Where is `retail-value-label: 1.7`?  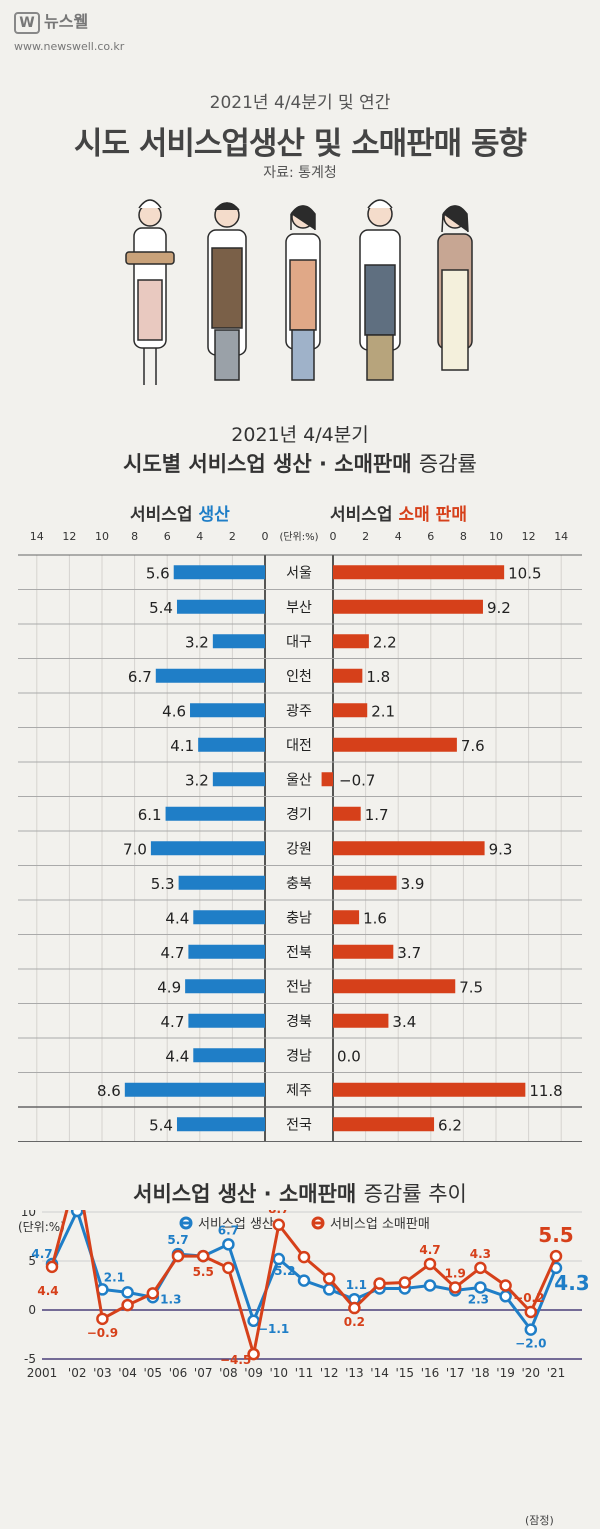 retail-value-label: 1.7 is located at coordinates (377, 815).